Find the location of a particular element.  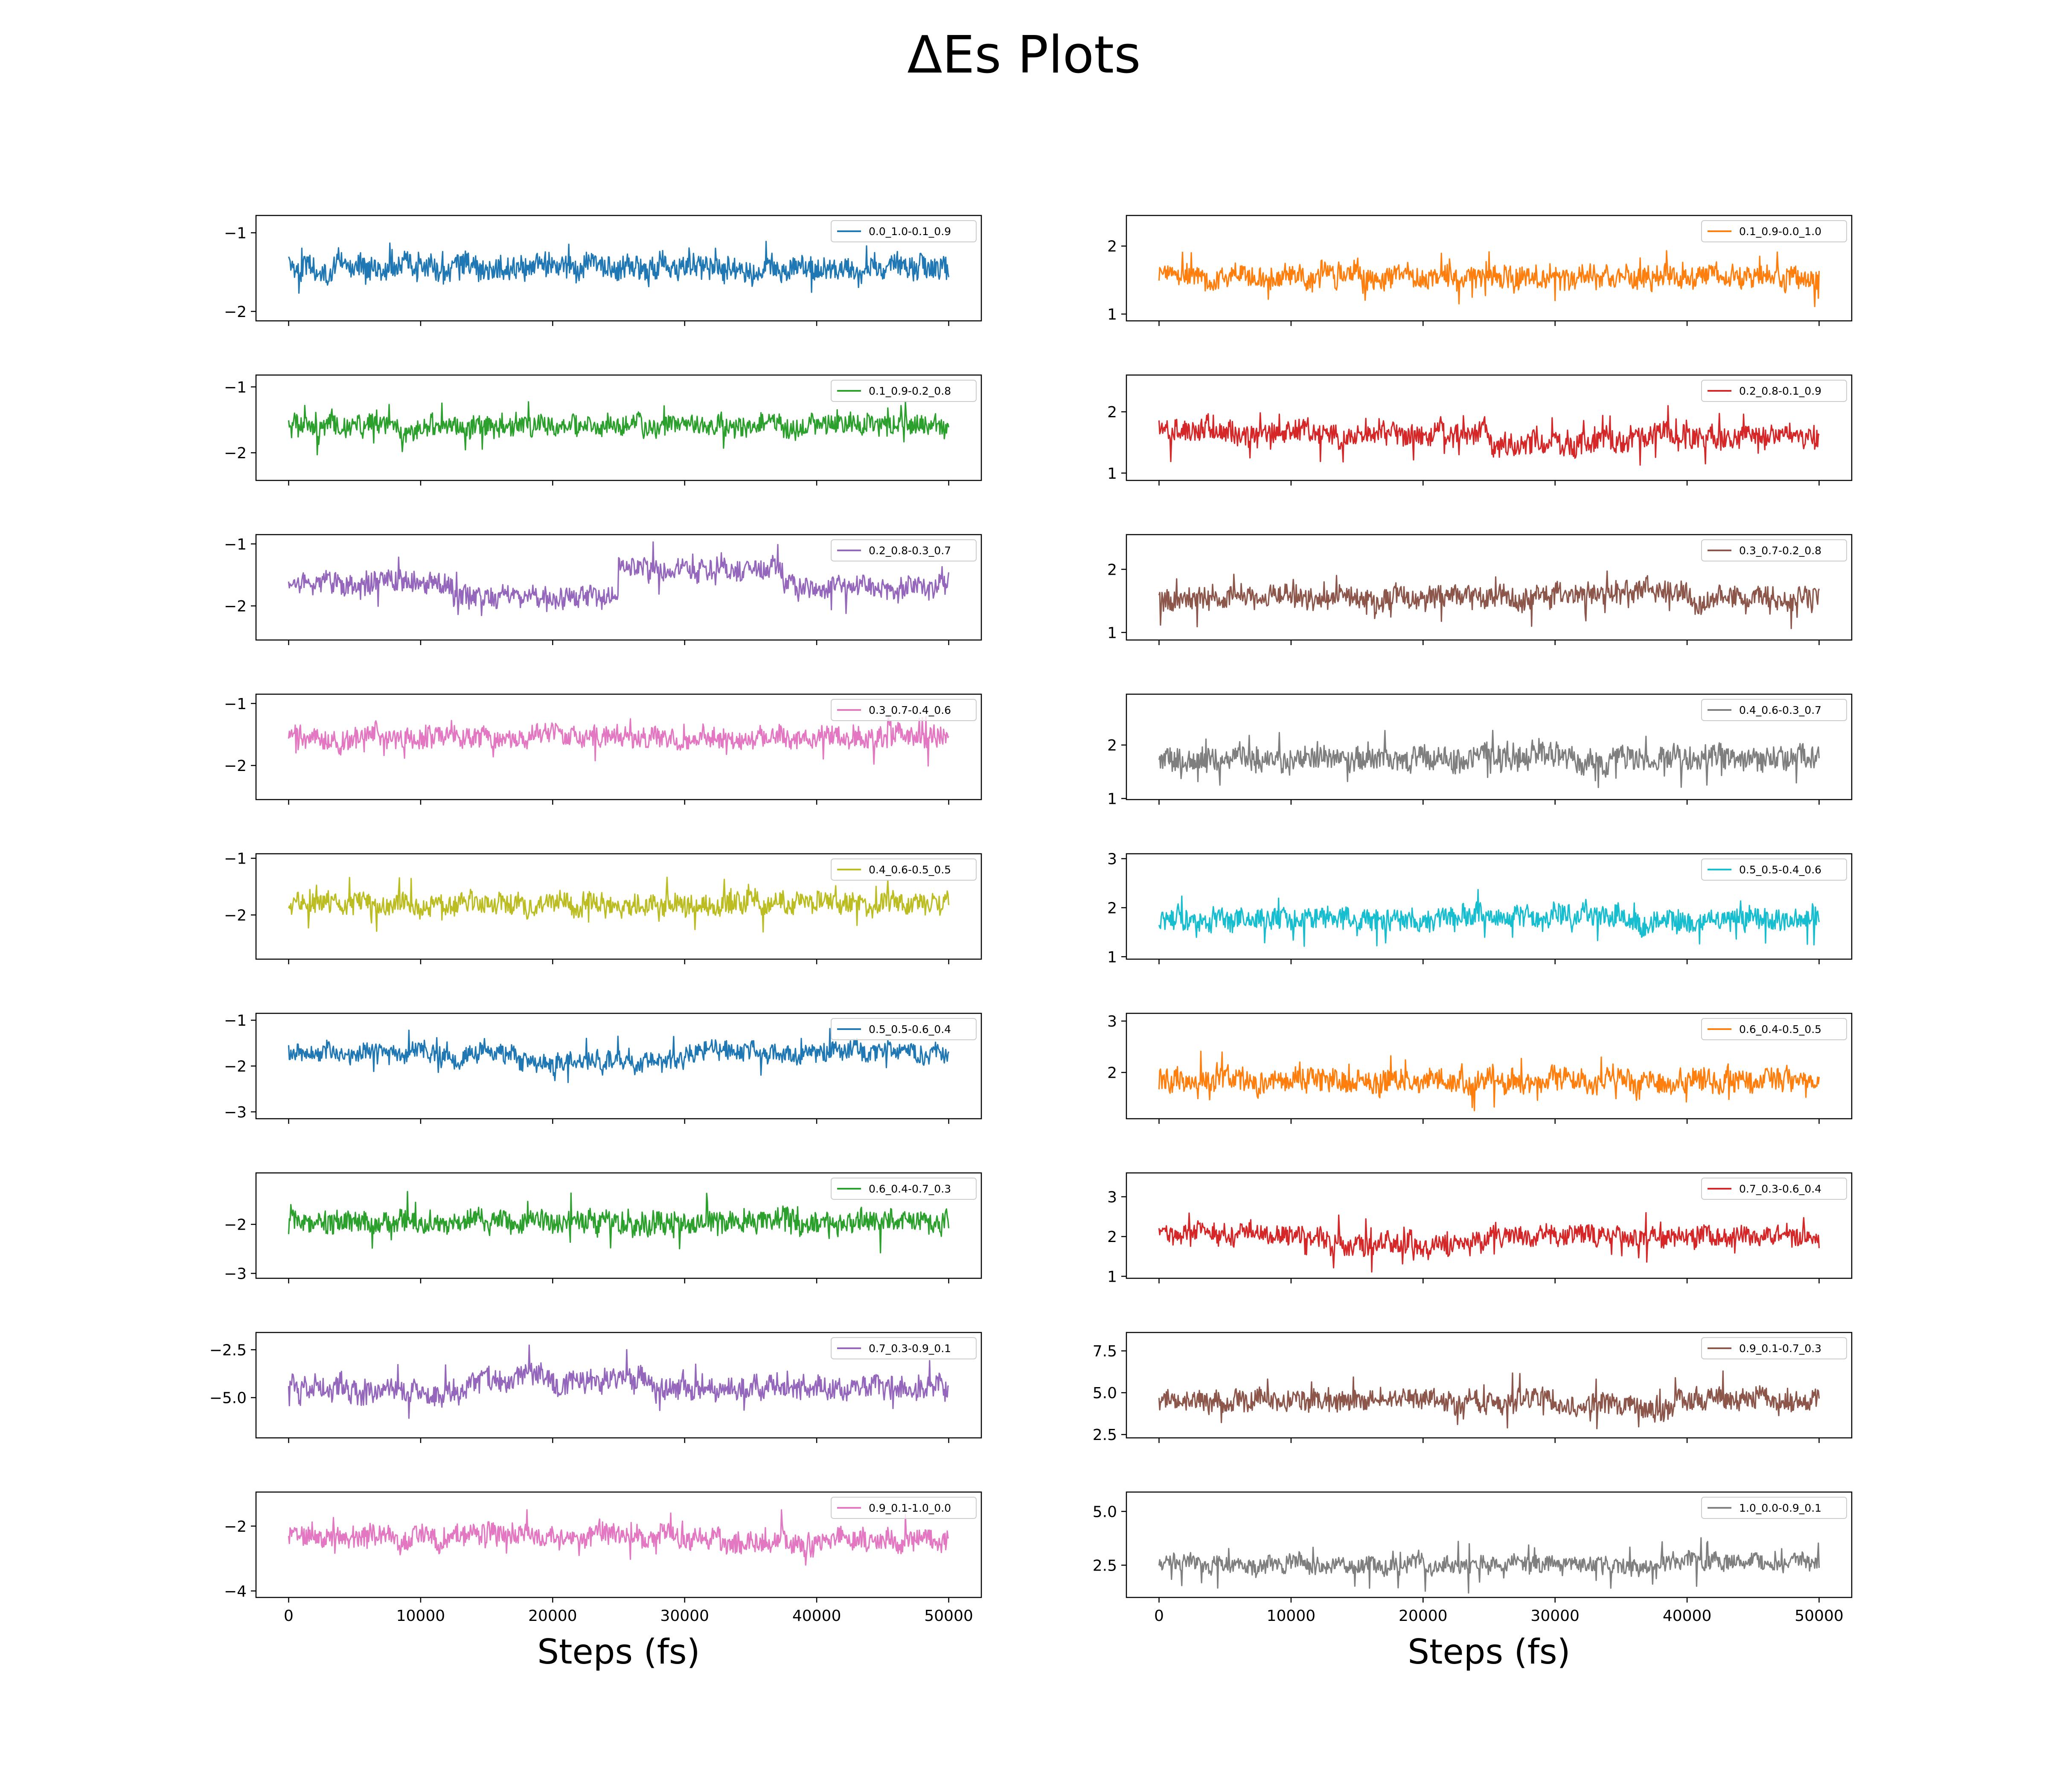

subplot-left-3: −1 −2 0.3_0.7-0.4_0.6 is located at coordinates (603, 749).